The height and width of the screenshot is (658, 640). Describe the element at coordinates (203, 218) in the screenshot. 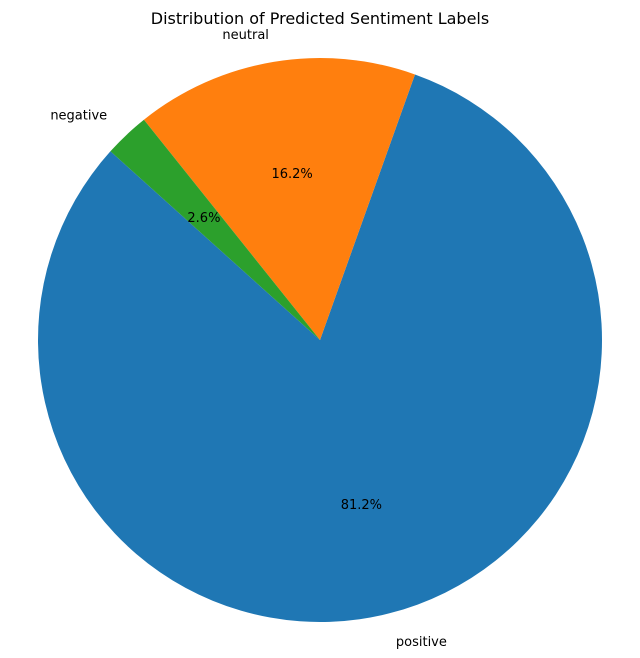

I see `pct-label-negative: 2.6%` at that location.